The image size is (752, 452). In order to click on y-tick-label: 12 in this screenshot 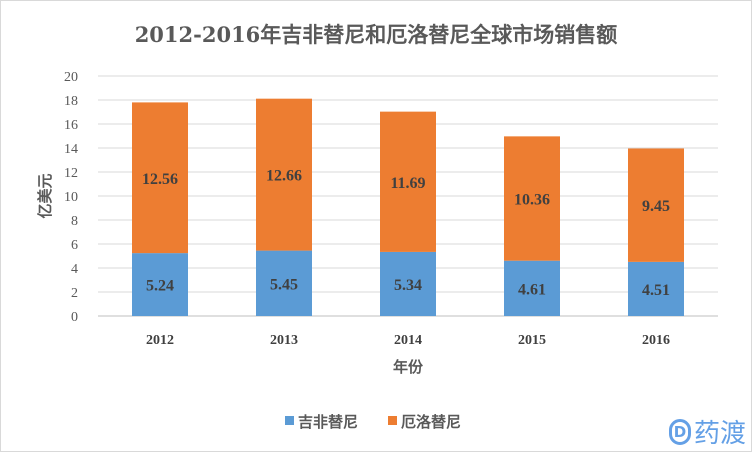, I will do `click(71, 173)`.